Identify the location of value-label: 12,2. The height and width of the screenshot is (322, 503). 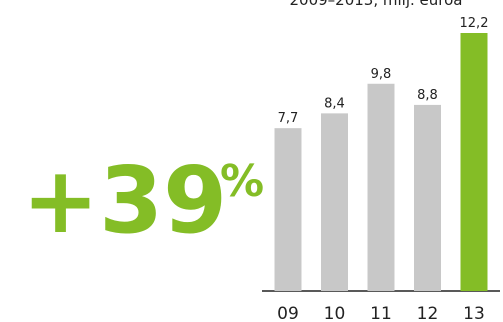
(474, 23).